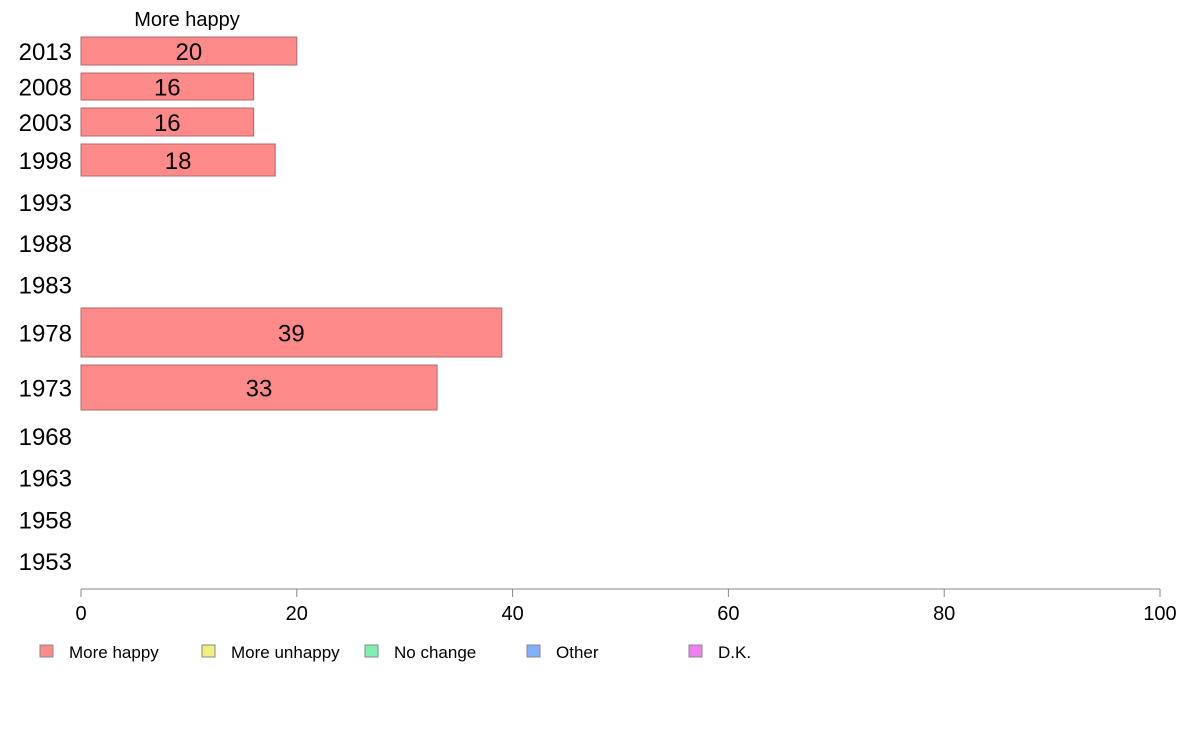 The image size is (1188, 736). What do you see at coordinates (45, 161) in the screenshot?
I see `y-label-1998: 1998` at bounding box center [45, 161].